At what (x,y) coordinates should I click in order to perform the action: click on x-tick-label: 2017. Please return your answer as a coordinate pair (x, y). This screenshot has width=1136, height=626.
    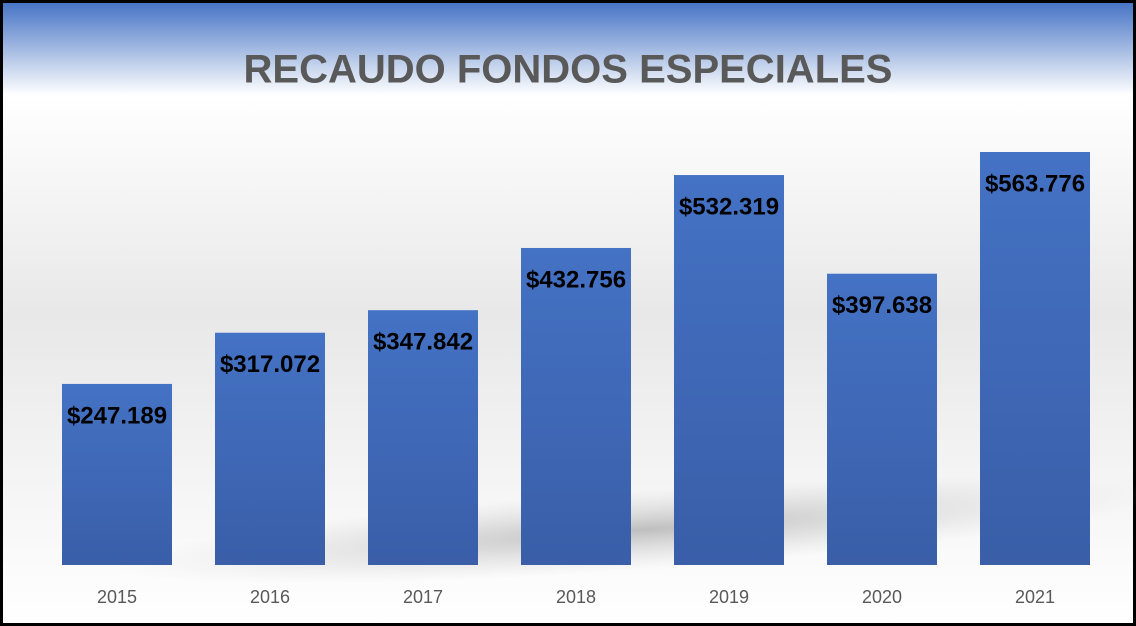
    Looking at the image, I should click on (423, 597).